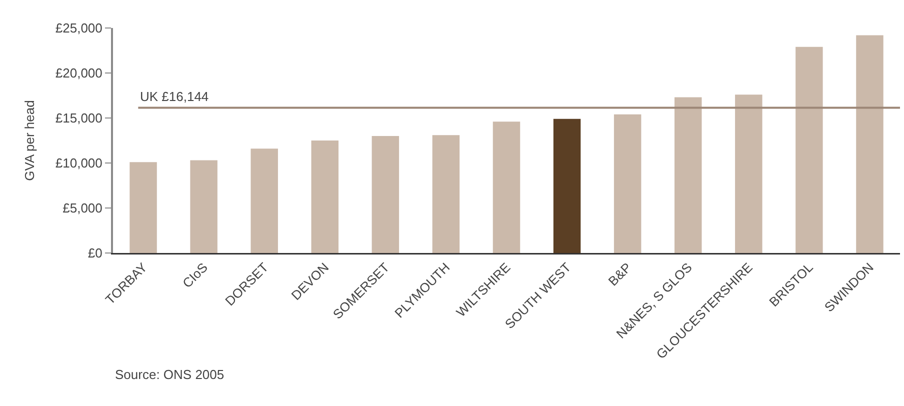  I want to click on y-tick-label: £20,000, so click(78, 73).